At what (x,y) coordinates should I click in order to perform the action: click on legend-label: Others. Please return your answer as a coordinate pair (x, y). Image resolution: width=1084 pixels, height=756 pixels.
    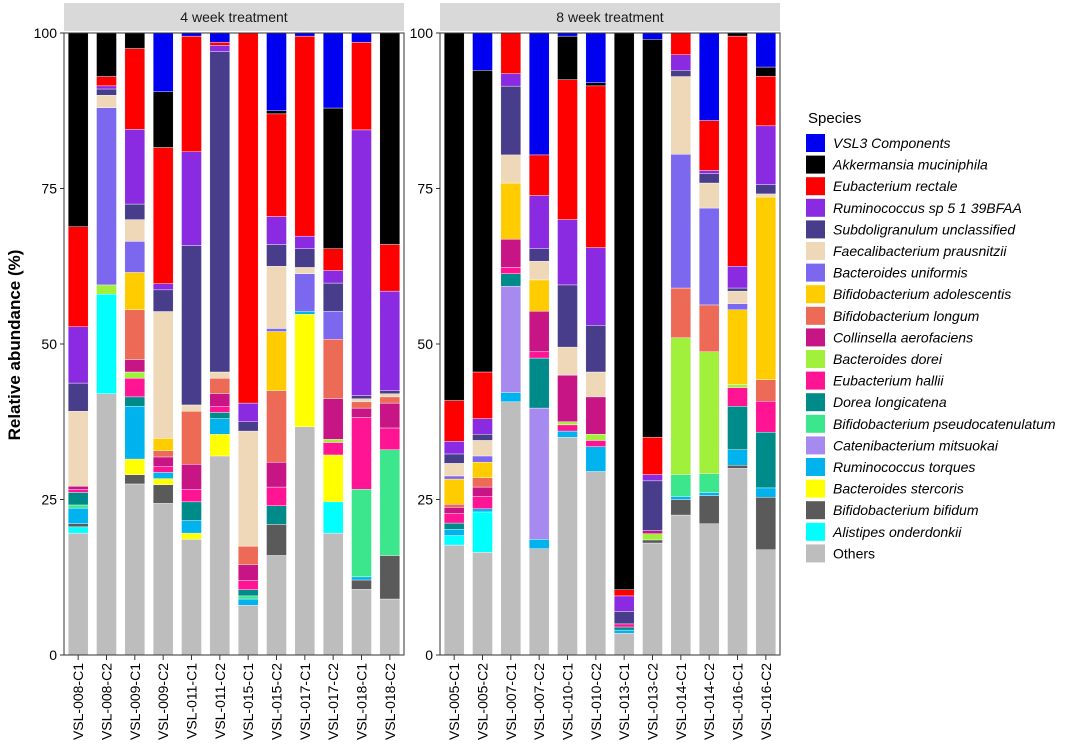
    Looking at the image, I should click on (854, 553).